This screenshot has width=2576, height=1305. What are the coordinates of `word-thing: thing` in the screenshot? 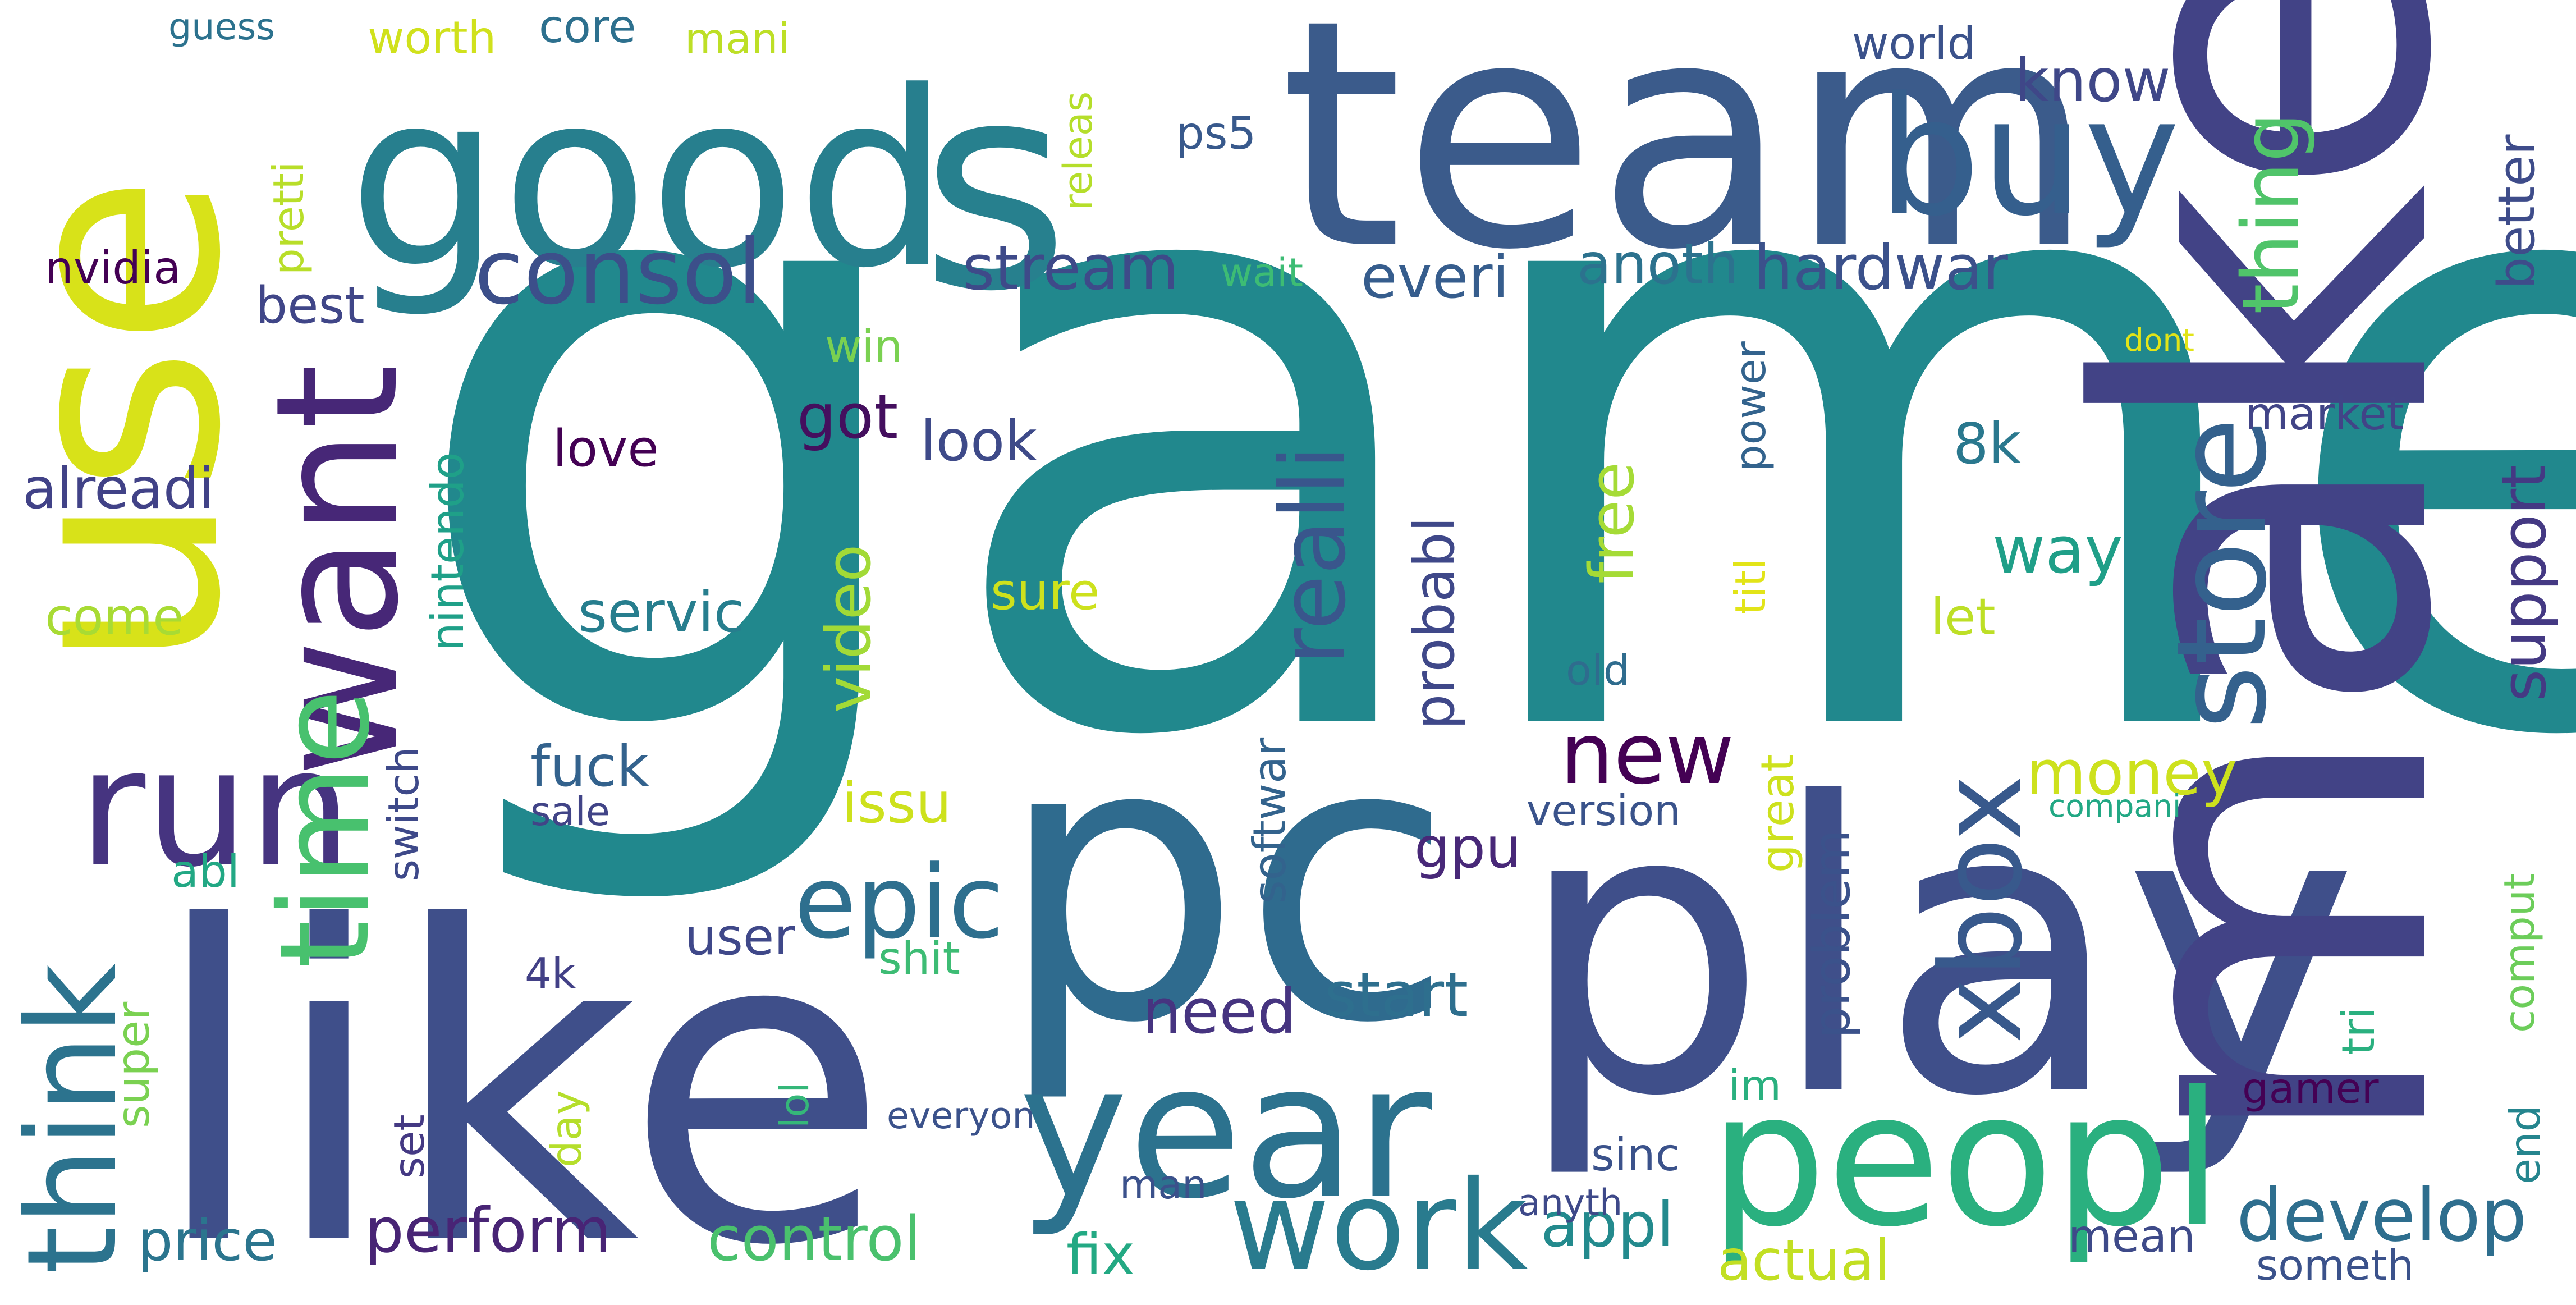 It's located at (2271, 213).